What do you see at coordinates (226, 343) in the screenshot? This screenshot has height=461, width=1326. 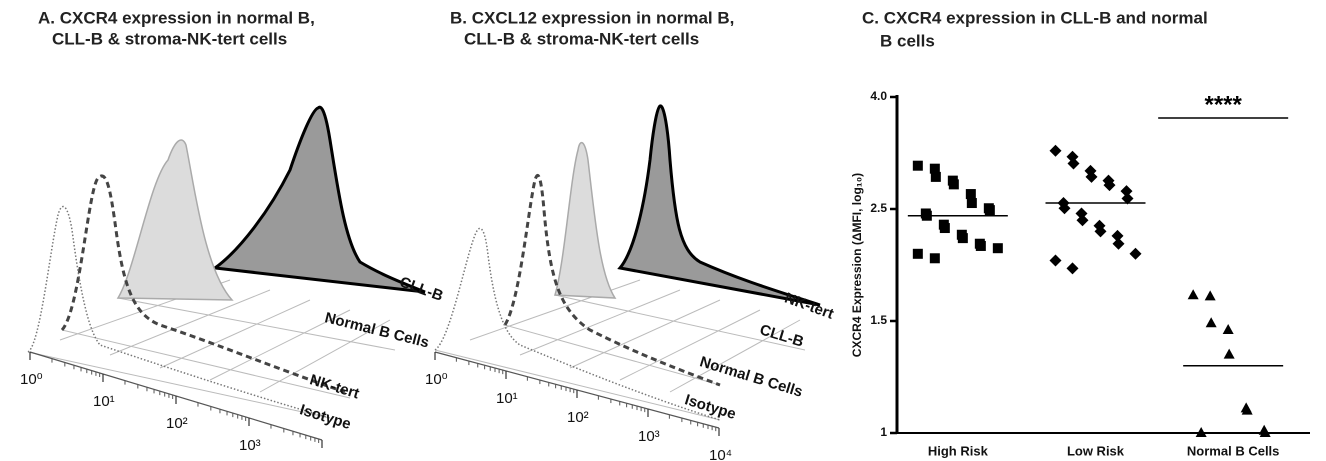 I see `floor-grid` at bounding box center [226, 343].